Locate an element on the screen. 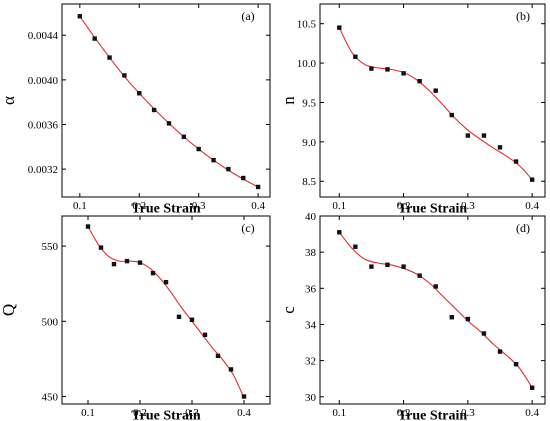  y-tick-label: 9.0 is located at coordinates (309, 143).